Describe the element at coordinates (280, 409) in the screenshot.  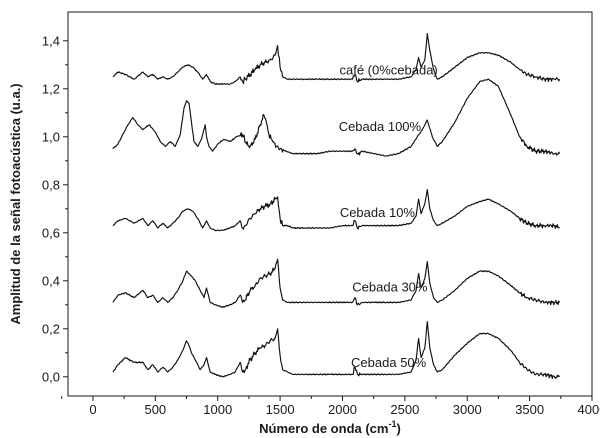
I see `x-tick-label: 1500` at that location.